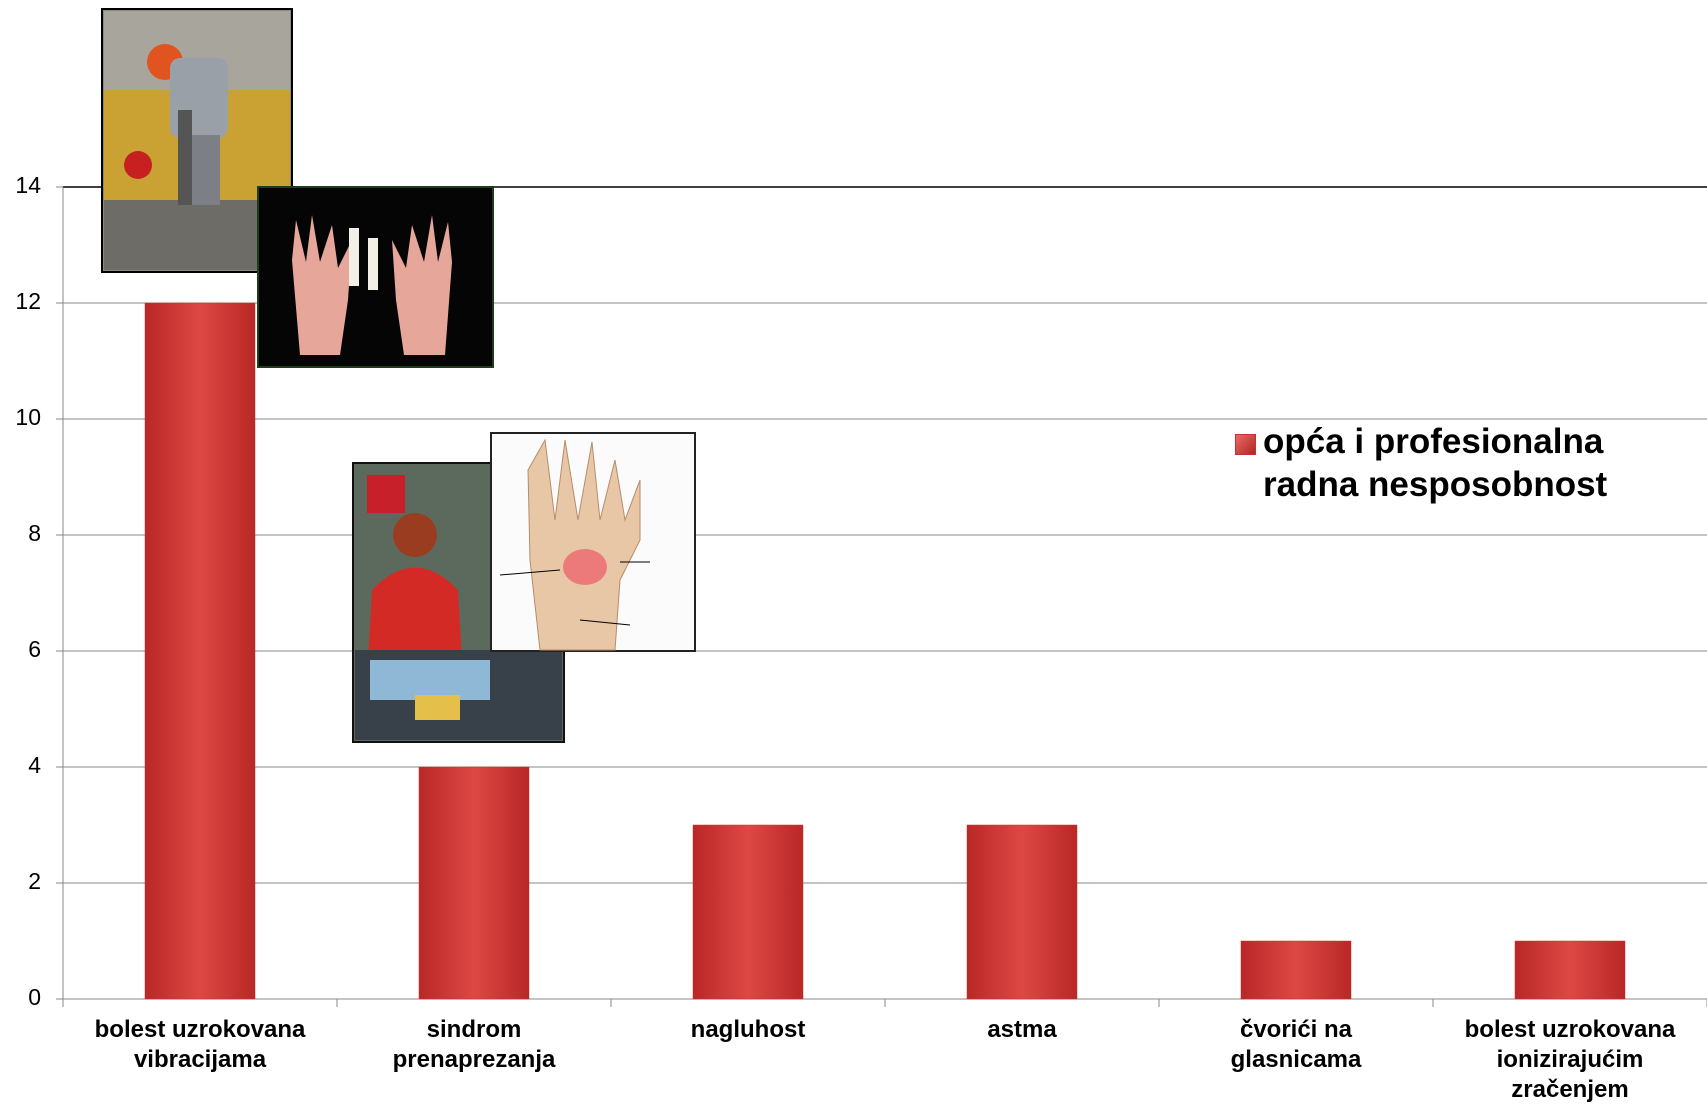 The image size is (1707, 1106). I want to click on y-tick-label: 12, so click(28, 301).